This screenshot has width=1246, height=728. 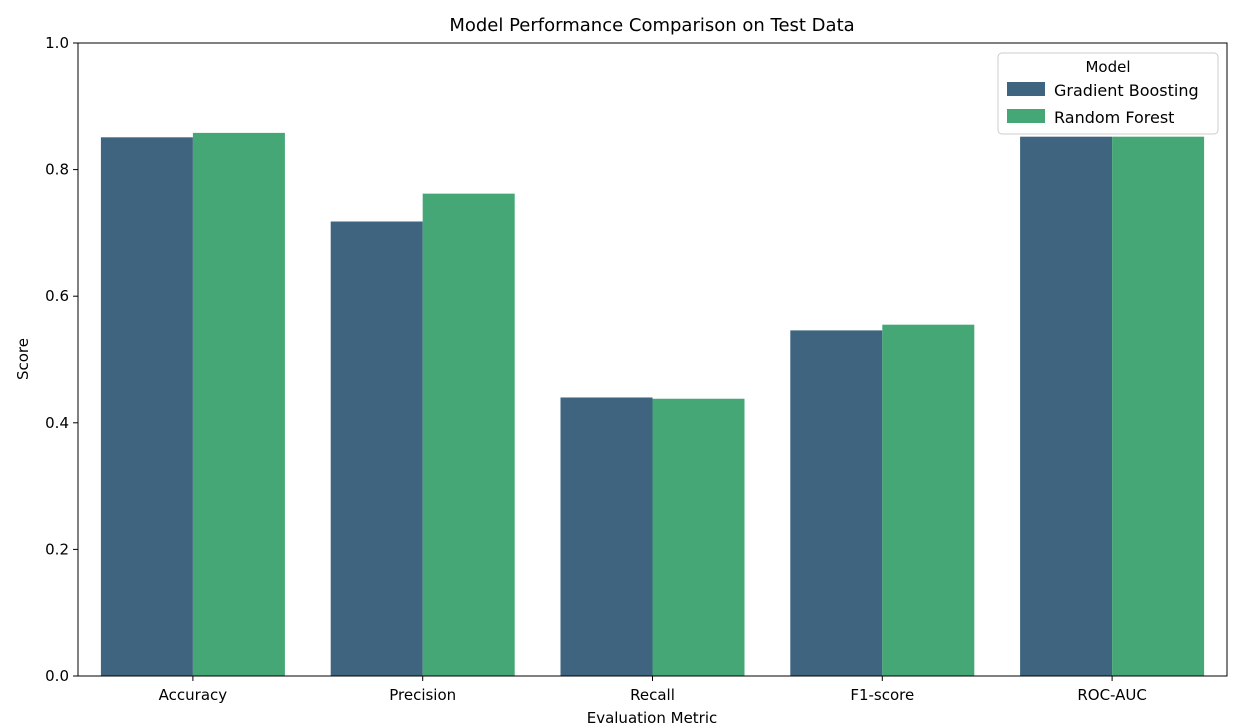 I want to click on legend-label-random-forest: Random Forest, so click(x=1114, y=117).